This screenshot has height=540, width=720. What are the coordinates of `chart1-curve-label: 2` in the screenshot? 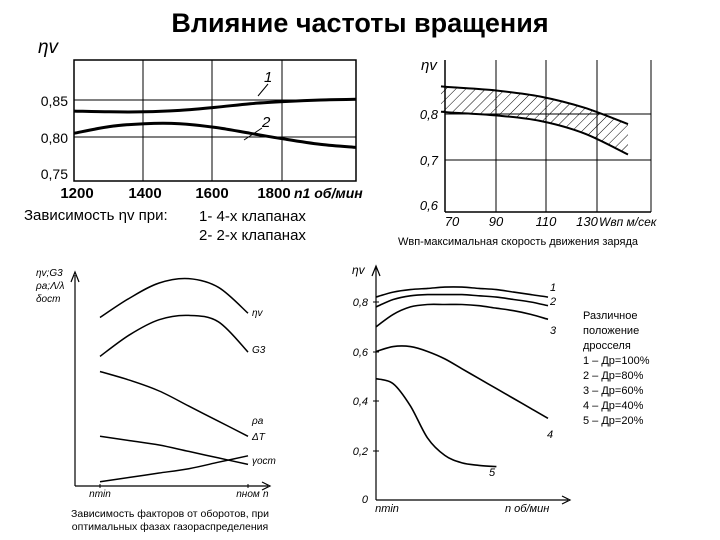 It's located at (266, 122).